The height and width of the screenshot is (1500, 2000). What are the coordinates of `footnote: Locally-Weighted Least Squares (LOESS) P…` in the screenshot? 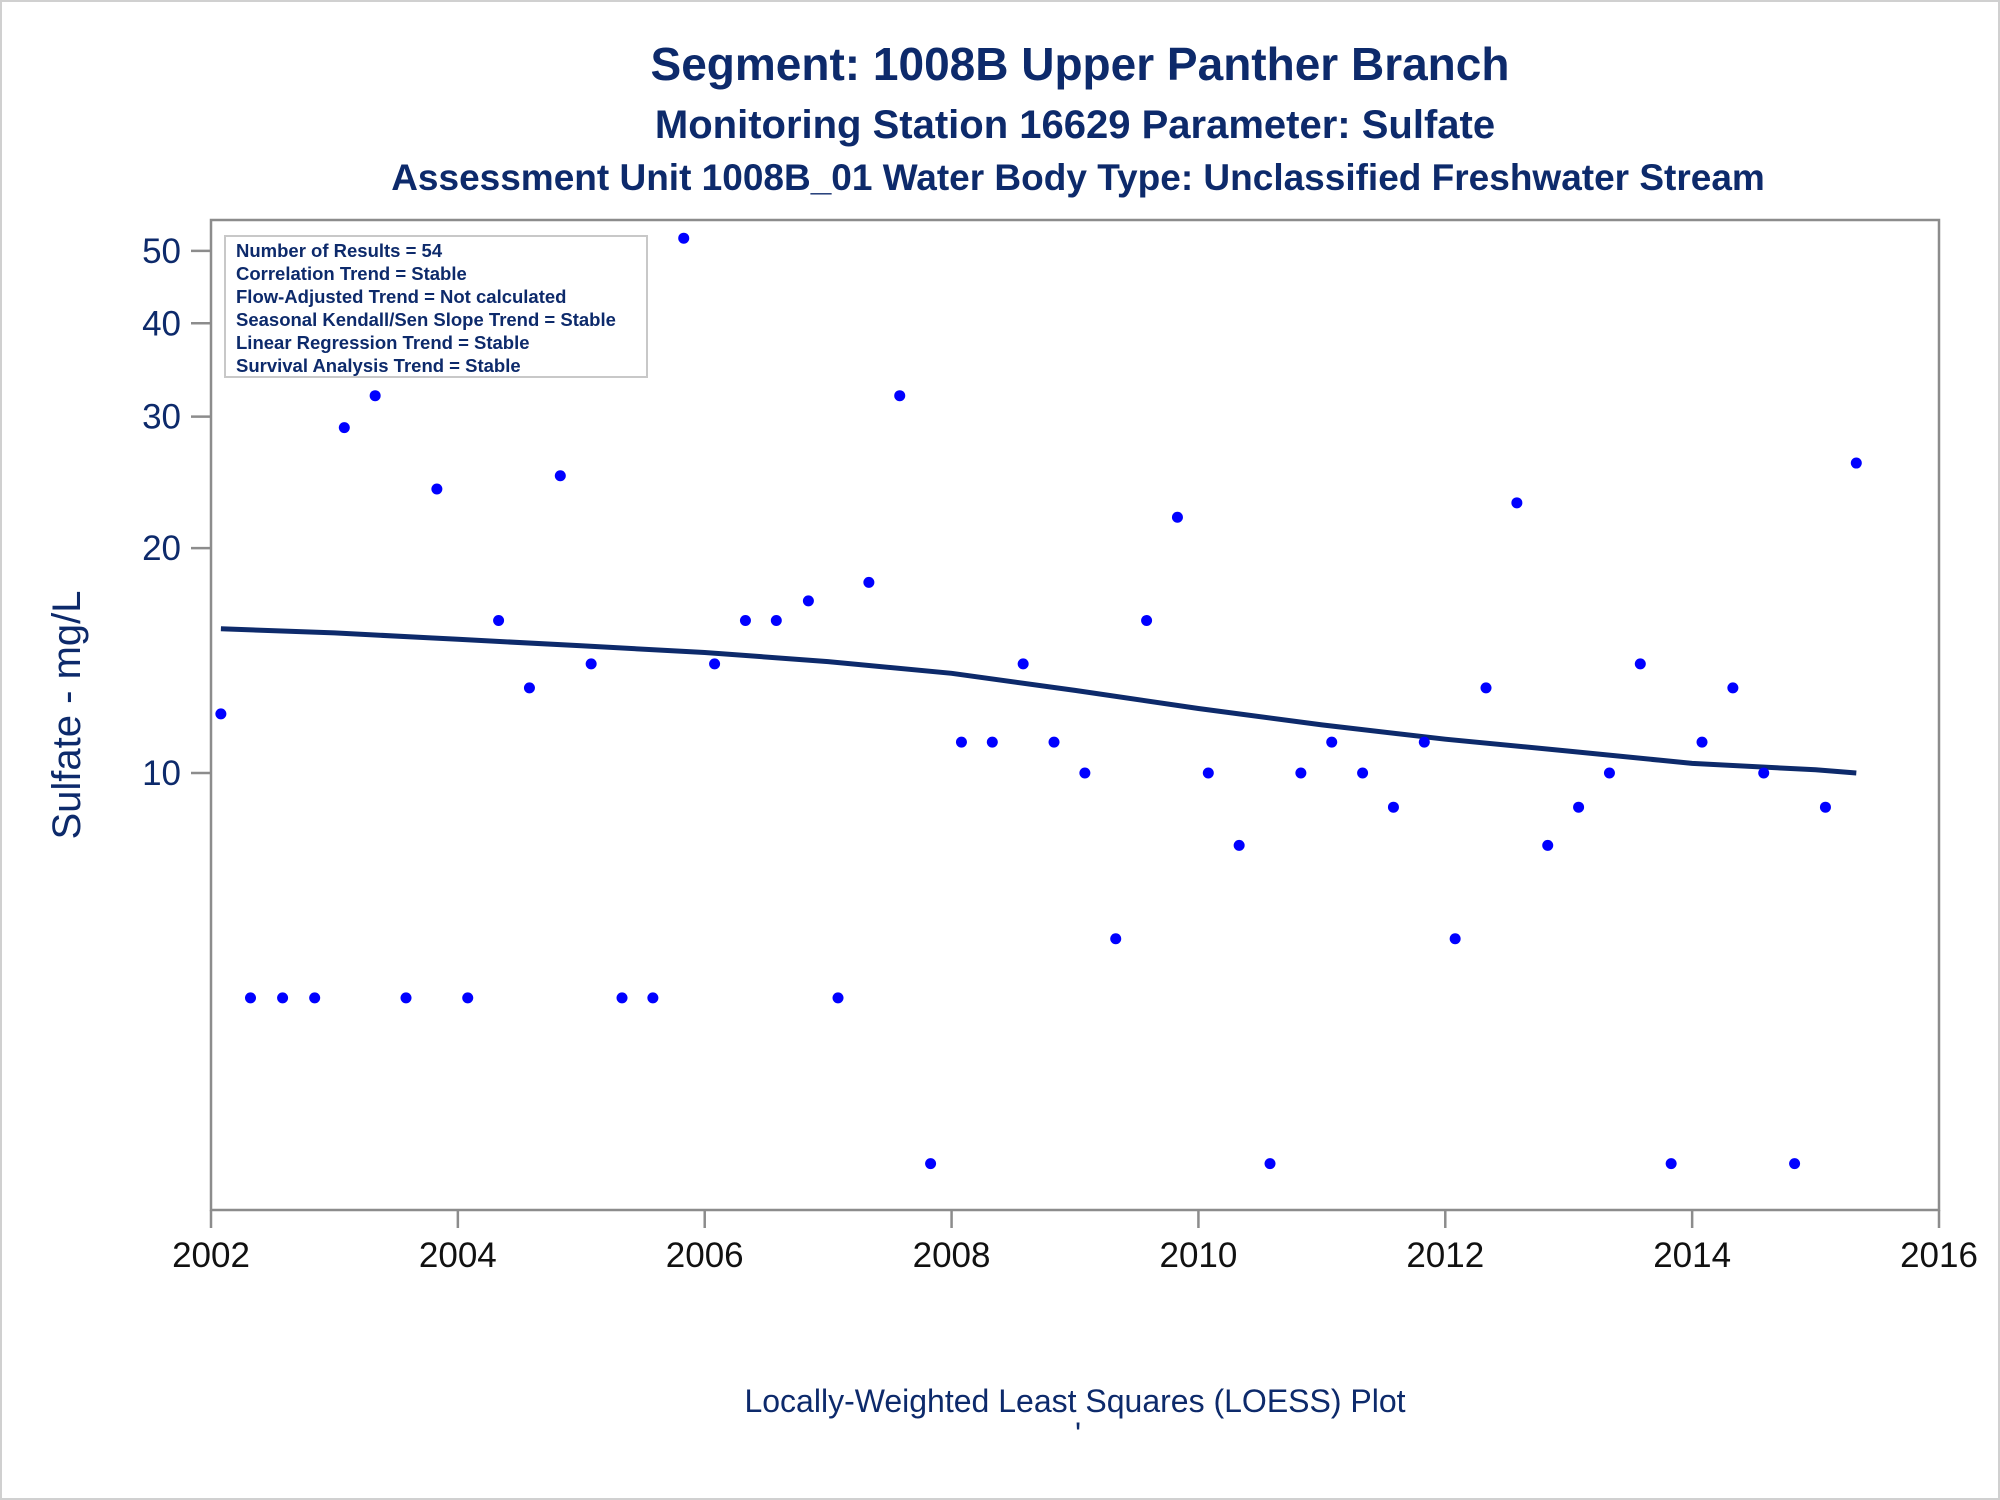 It's located at (1074, 1401).